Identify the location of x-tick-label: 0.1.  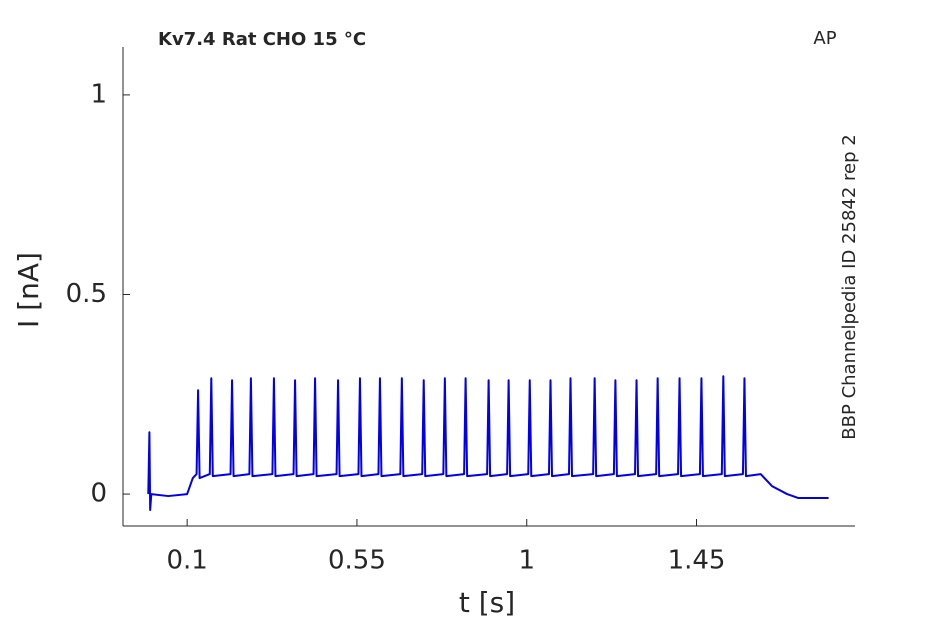
(186, 561).